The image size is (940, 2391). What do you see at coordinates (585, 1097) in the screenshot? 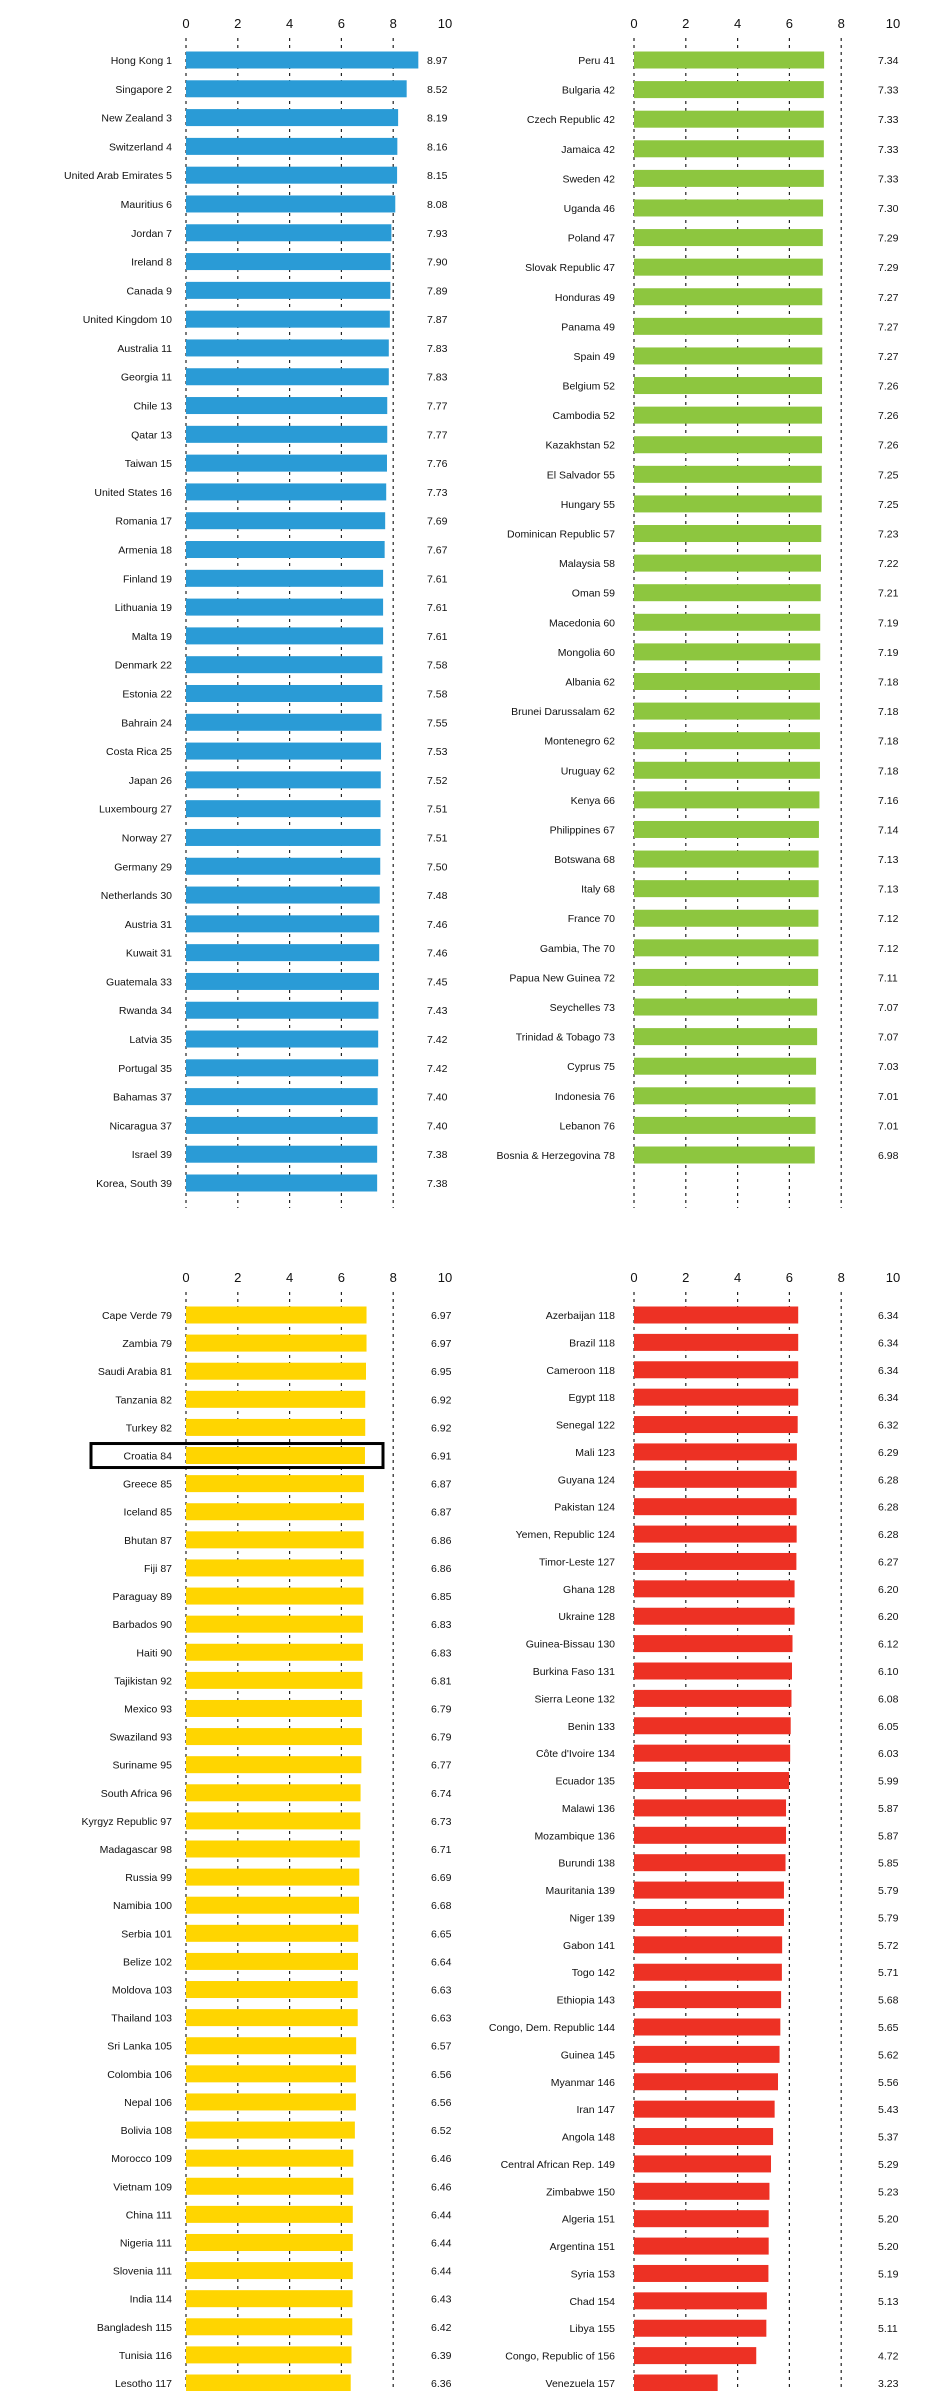
I see `category-label: Indonesia 76` at bounding box center [585, 1097].